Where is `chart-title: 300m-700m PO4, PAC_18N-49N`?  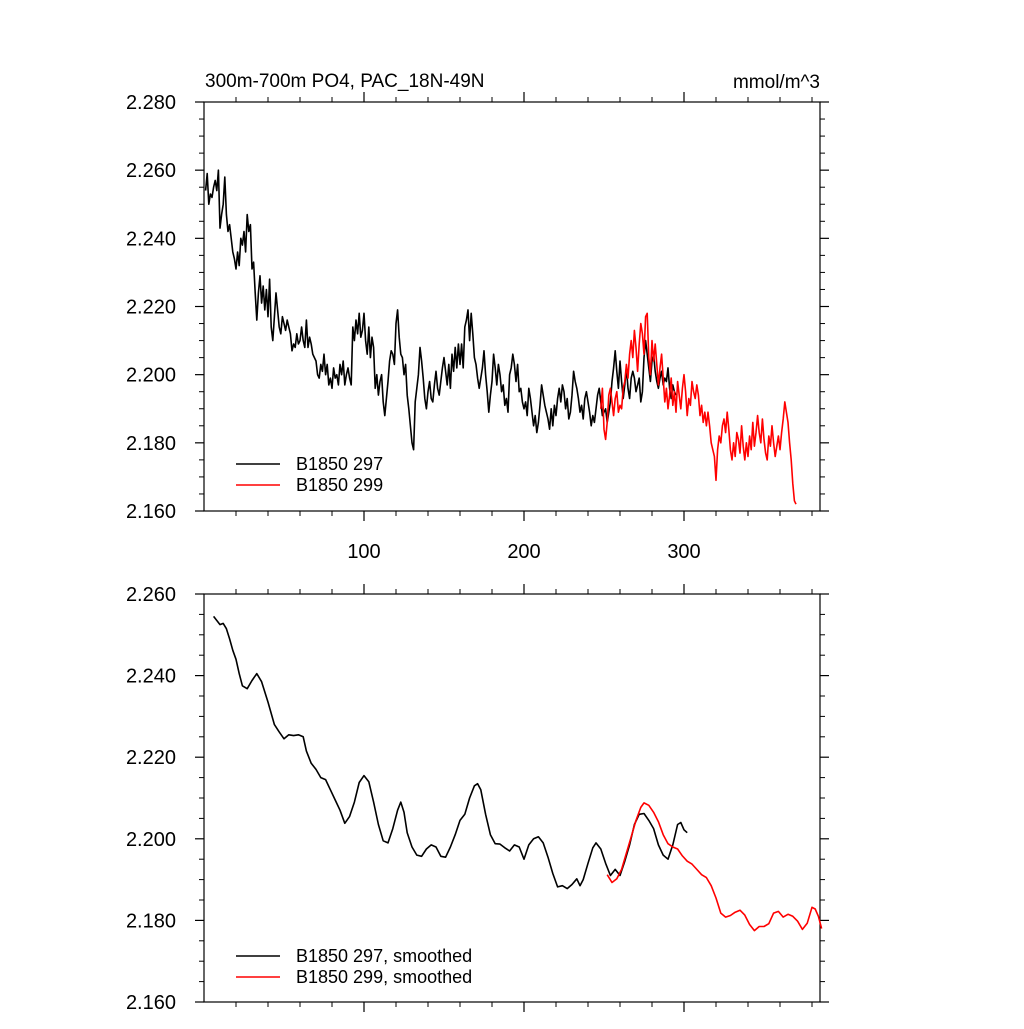 chart-title: 300m-700m PO4, PAC_18N-49N is located at coordinates (345, 81).